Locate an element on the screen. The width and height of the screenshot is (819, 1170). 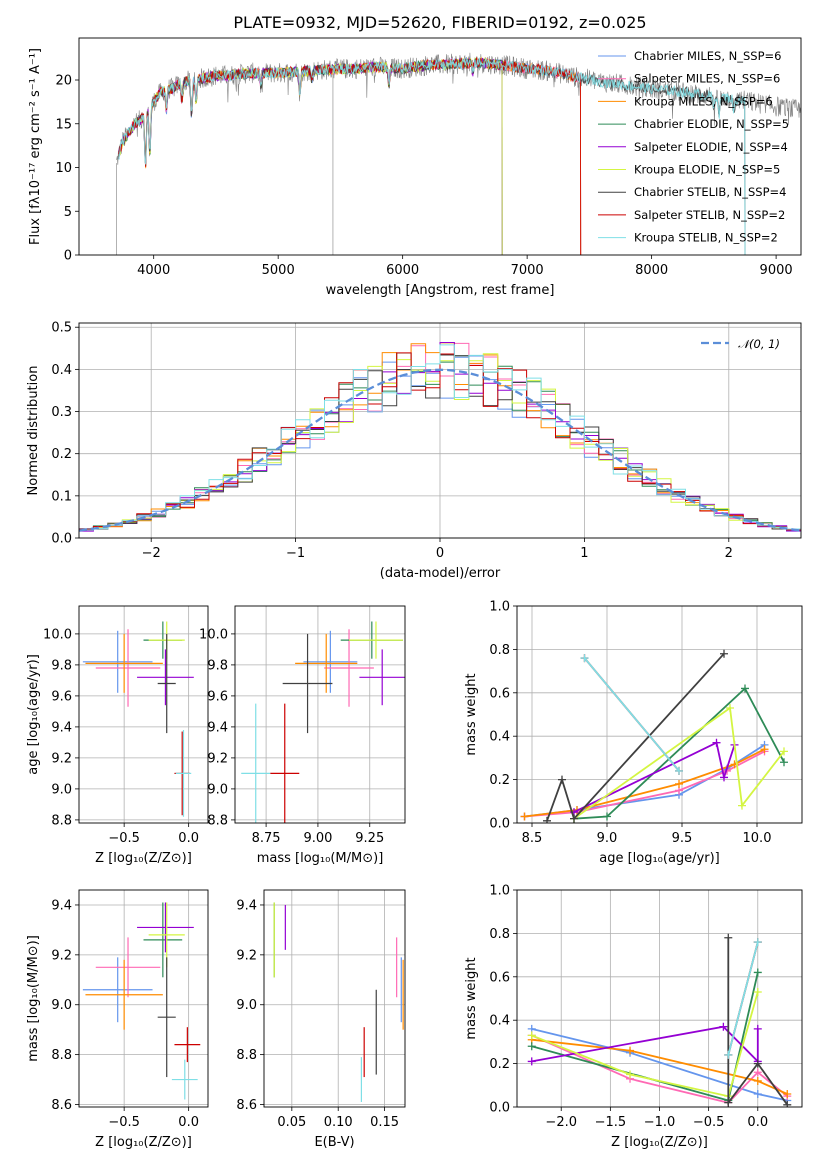
x-tick-label: 0.0 is located at coordinates (188, 1122).